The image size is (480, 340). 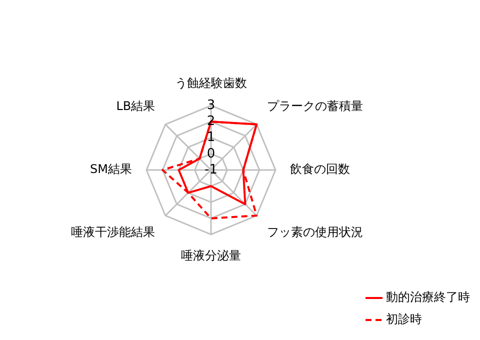 I want to click on y-tick-label: 3, so click(x=211, y=105).